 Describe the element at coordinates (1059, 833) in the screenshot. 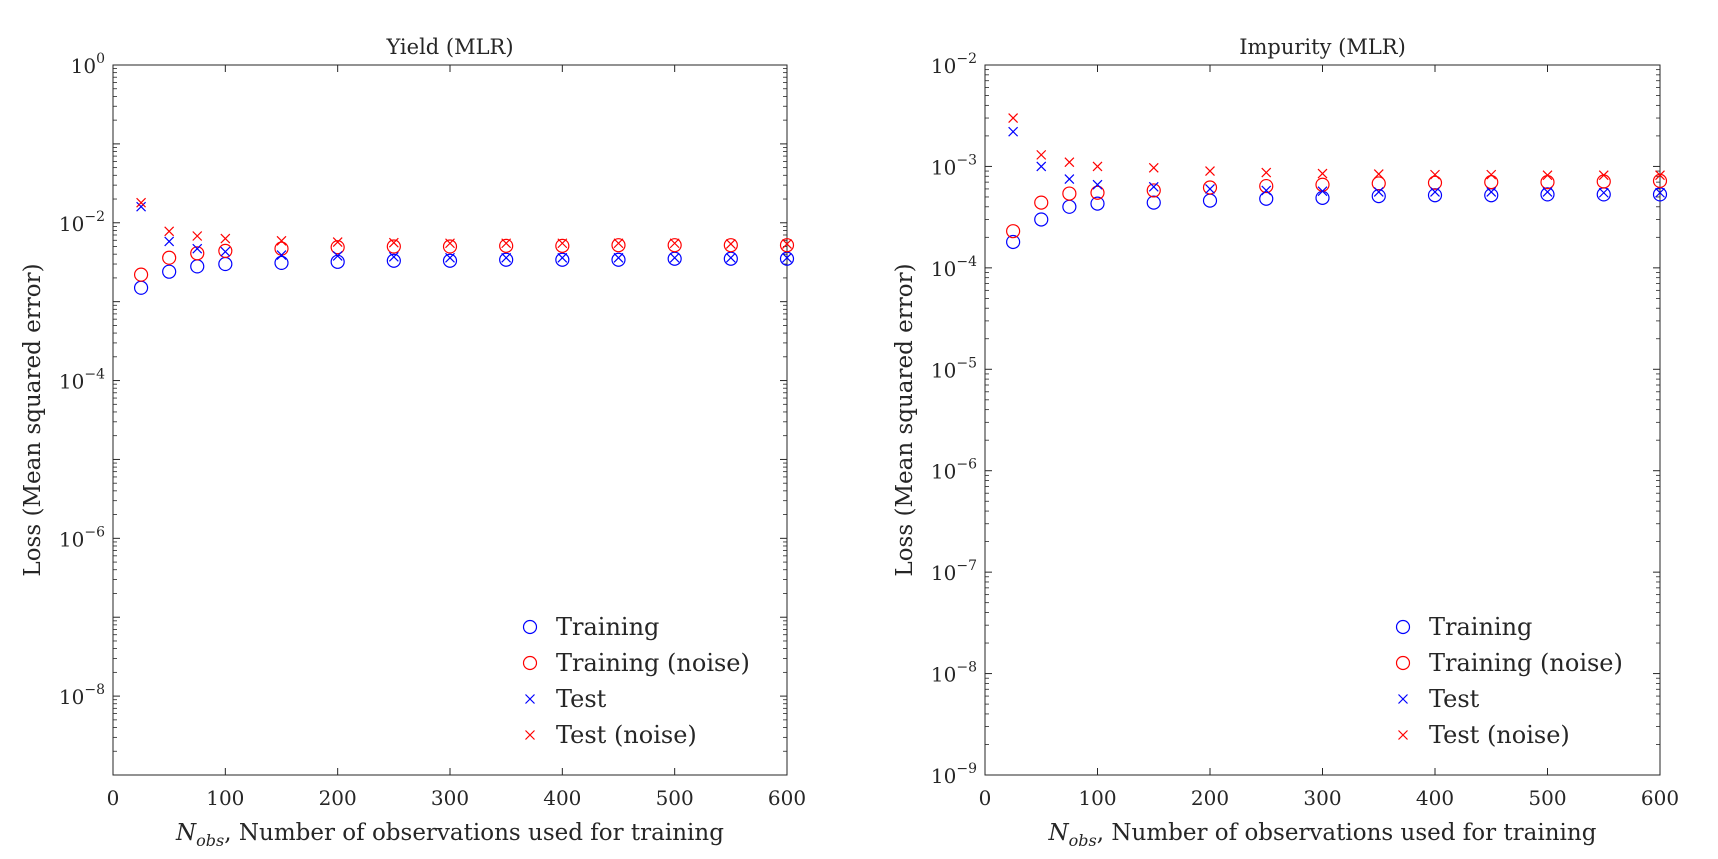

I see `chart1-x-label-symbol: N` at that location.